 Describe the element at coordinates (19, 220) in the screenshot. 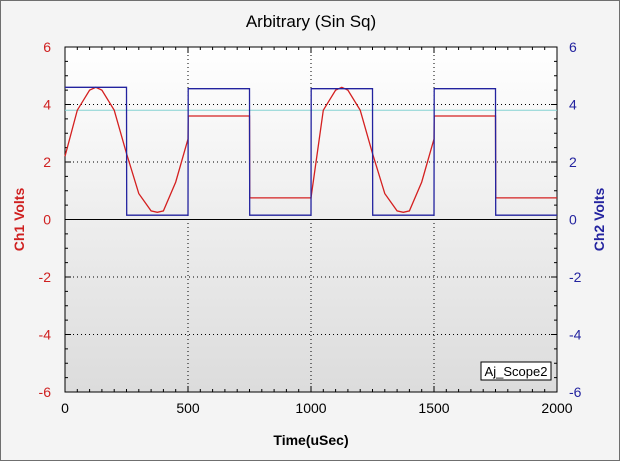

I see `y-left-axis-title: Ch1 Volts` at that location.